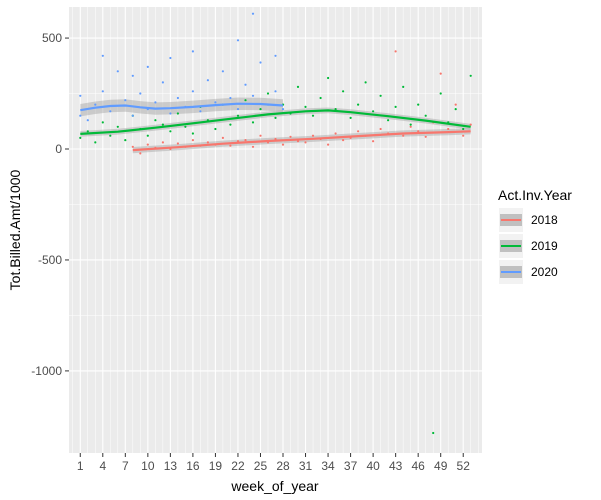 The width and height of the screenshot is (601, 500). What do you see at coordinates (535, 195) in the screenshot?
I see `legend-title: Act.Inv.Year` at bounding box center [535, 195].